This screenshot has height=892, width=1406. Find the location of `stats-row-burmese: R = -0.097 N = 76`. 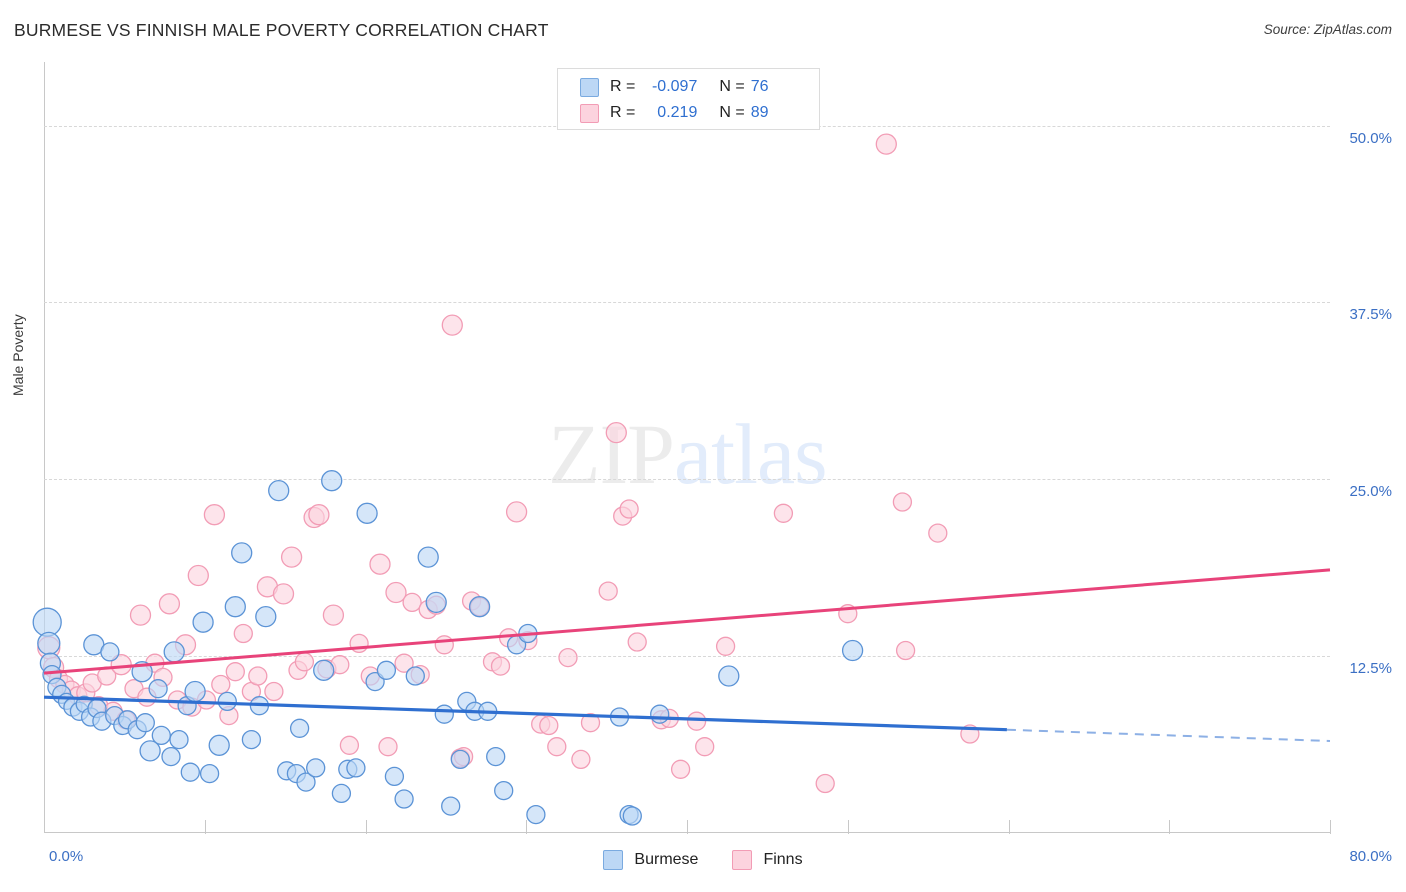

stats-row-burmese: R = -0.097 N = 76 is located at coordinates (674, 87).